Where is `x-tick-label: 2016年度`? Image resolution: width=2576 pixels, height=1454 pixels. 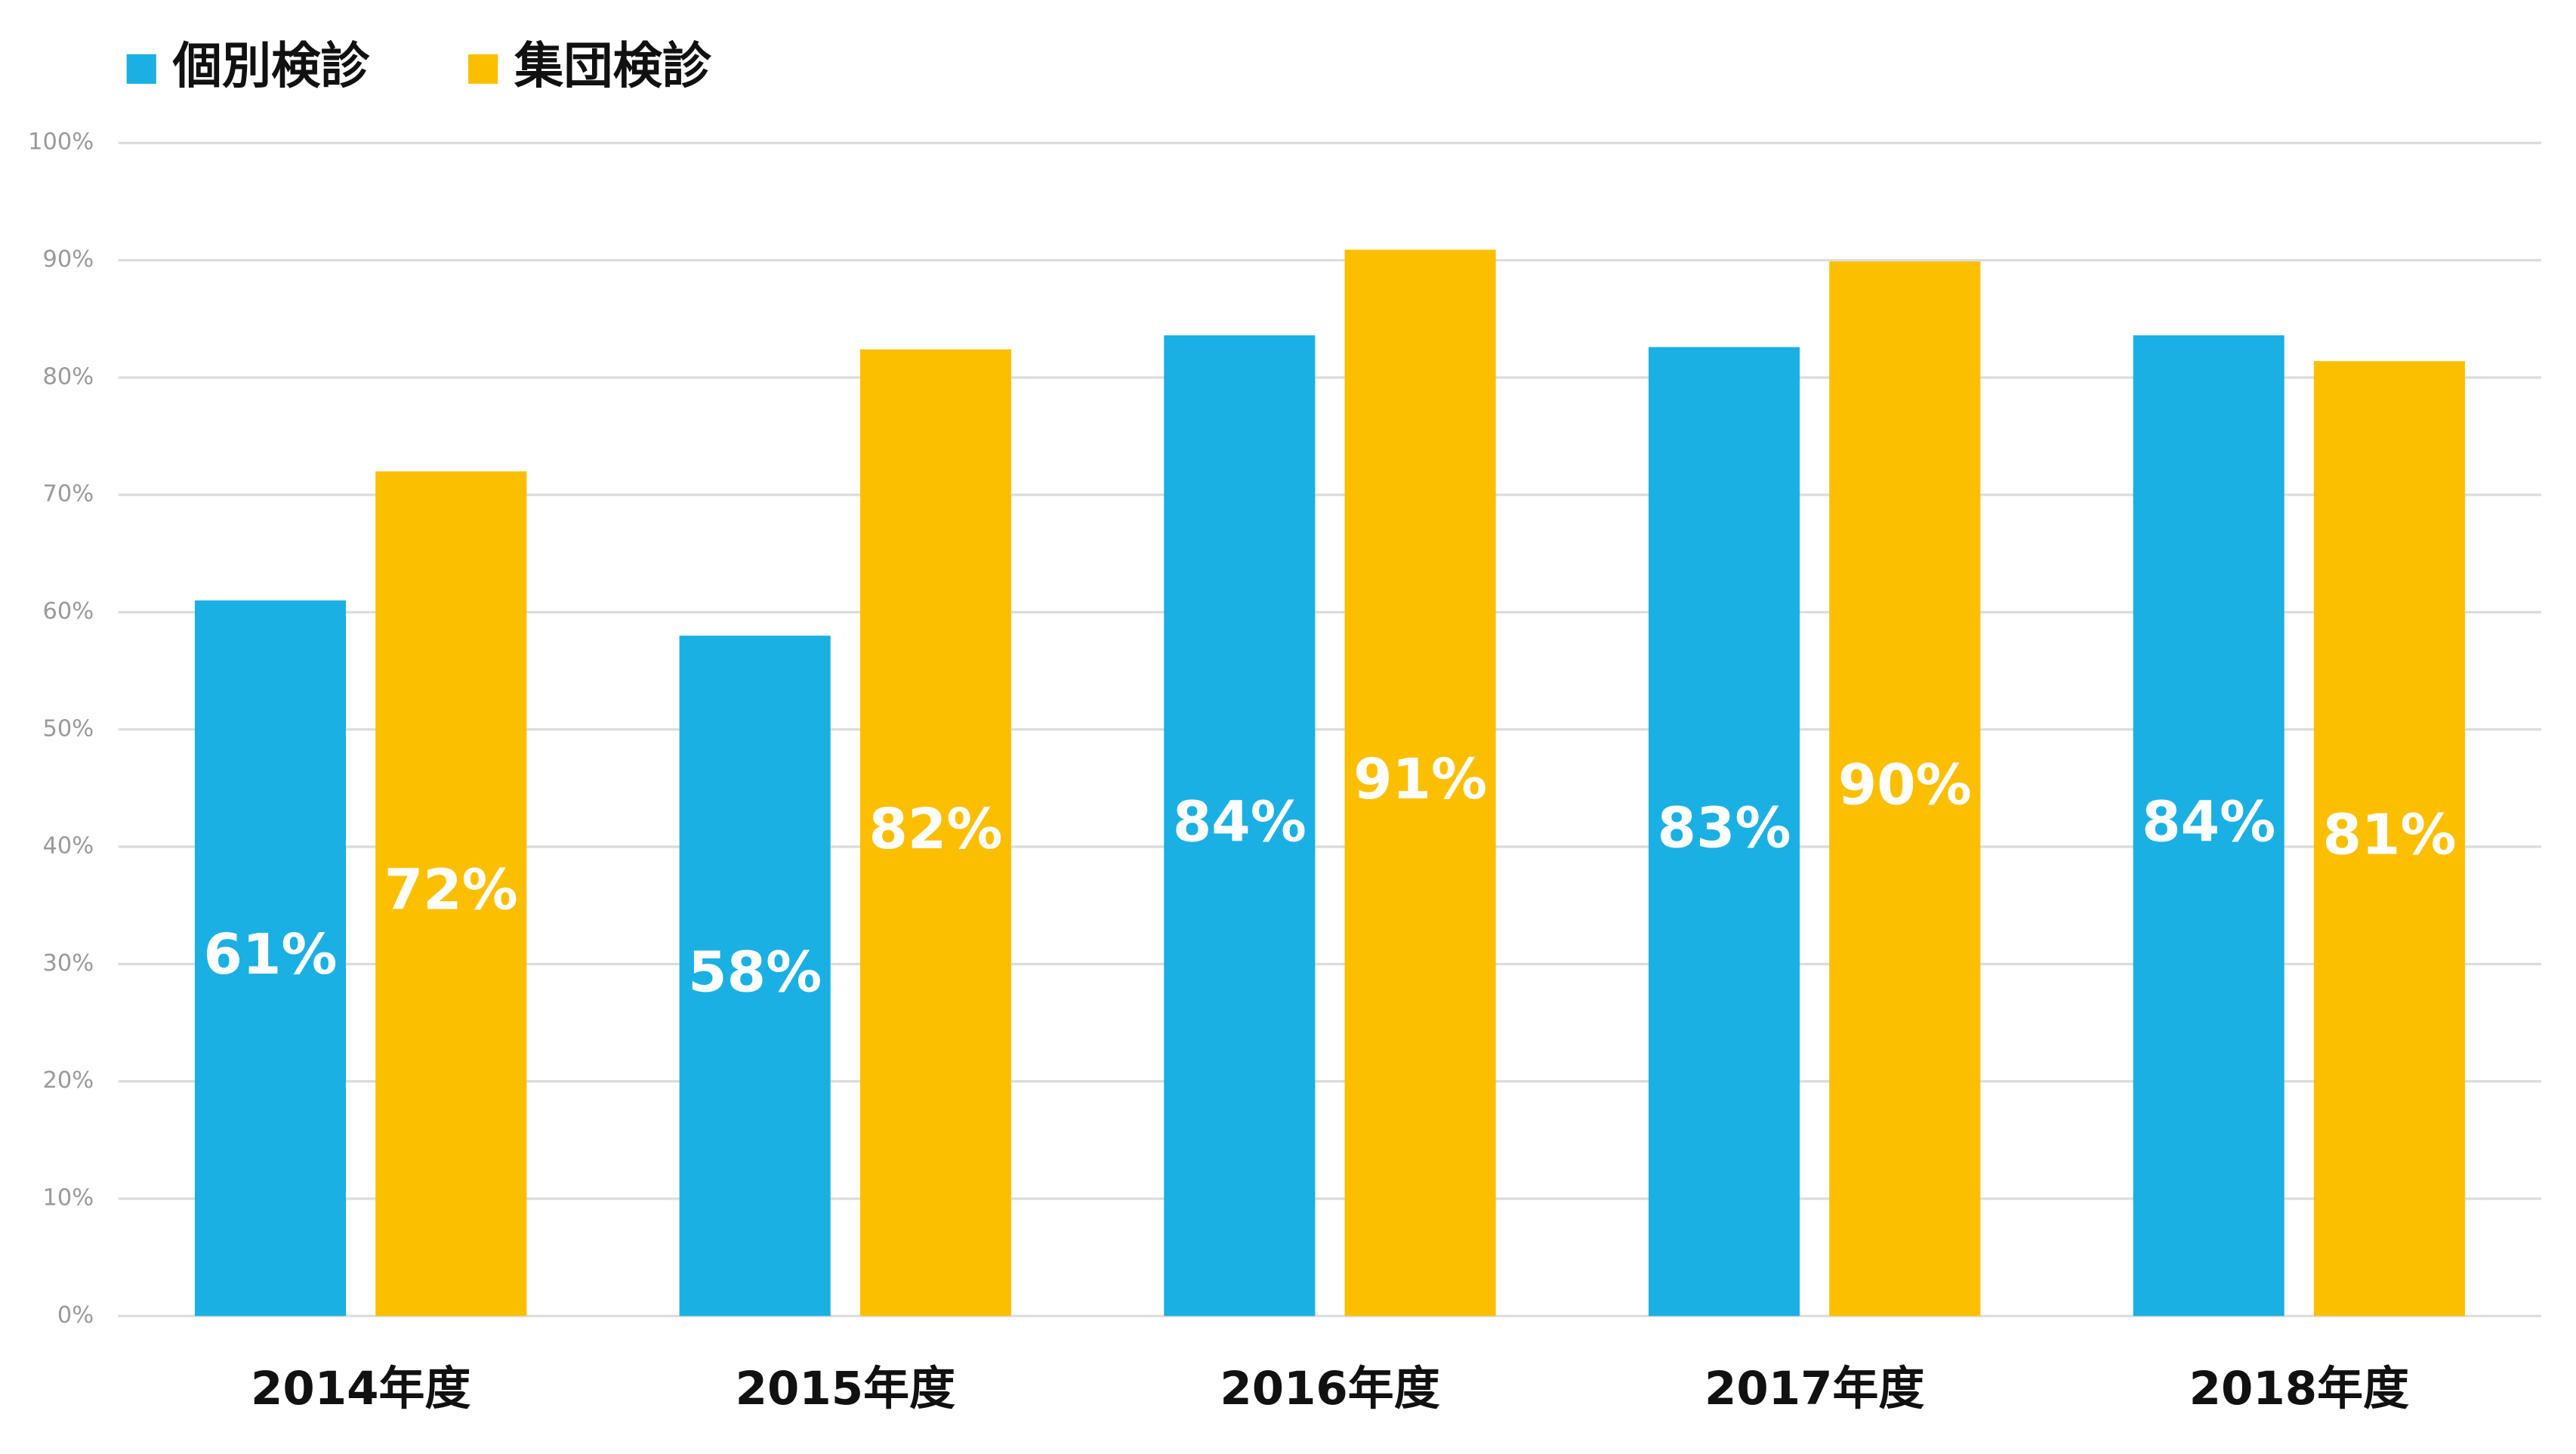
x-tick-label: 2016年度 is located at coordinates (1329, 1388).